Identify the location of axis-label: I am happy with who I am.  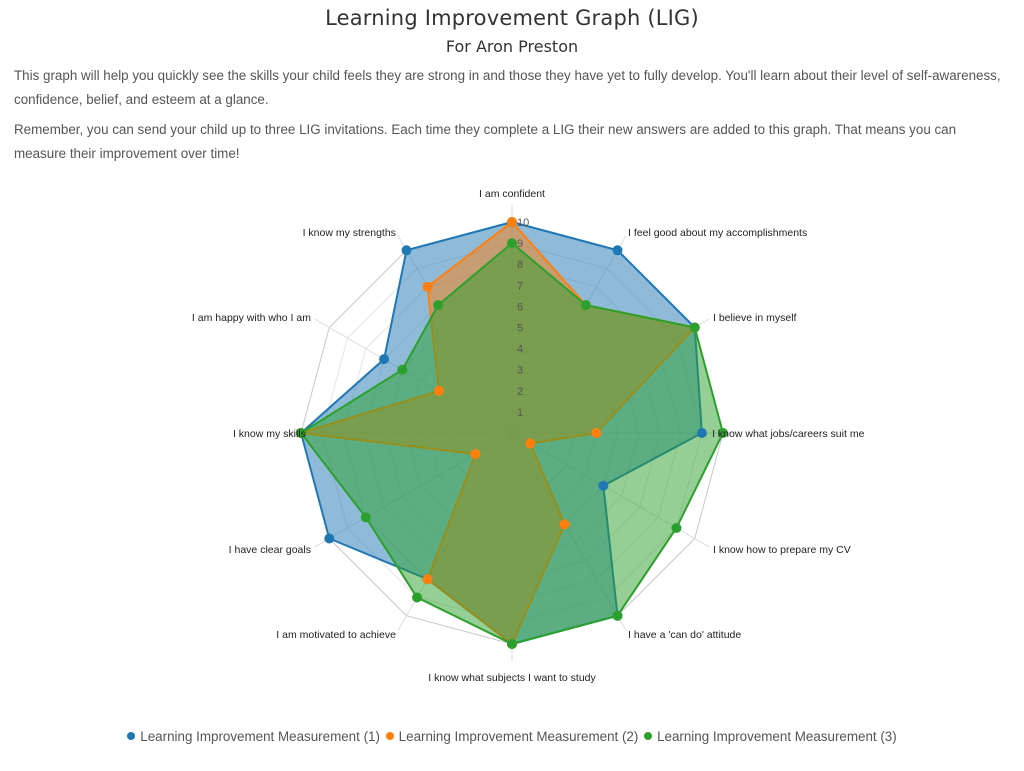
(251, 318).